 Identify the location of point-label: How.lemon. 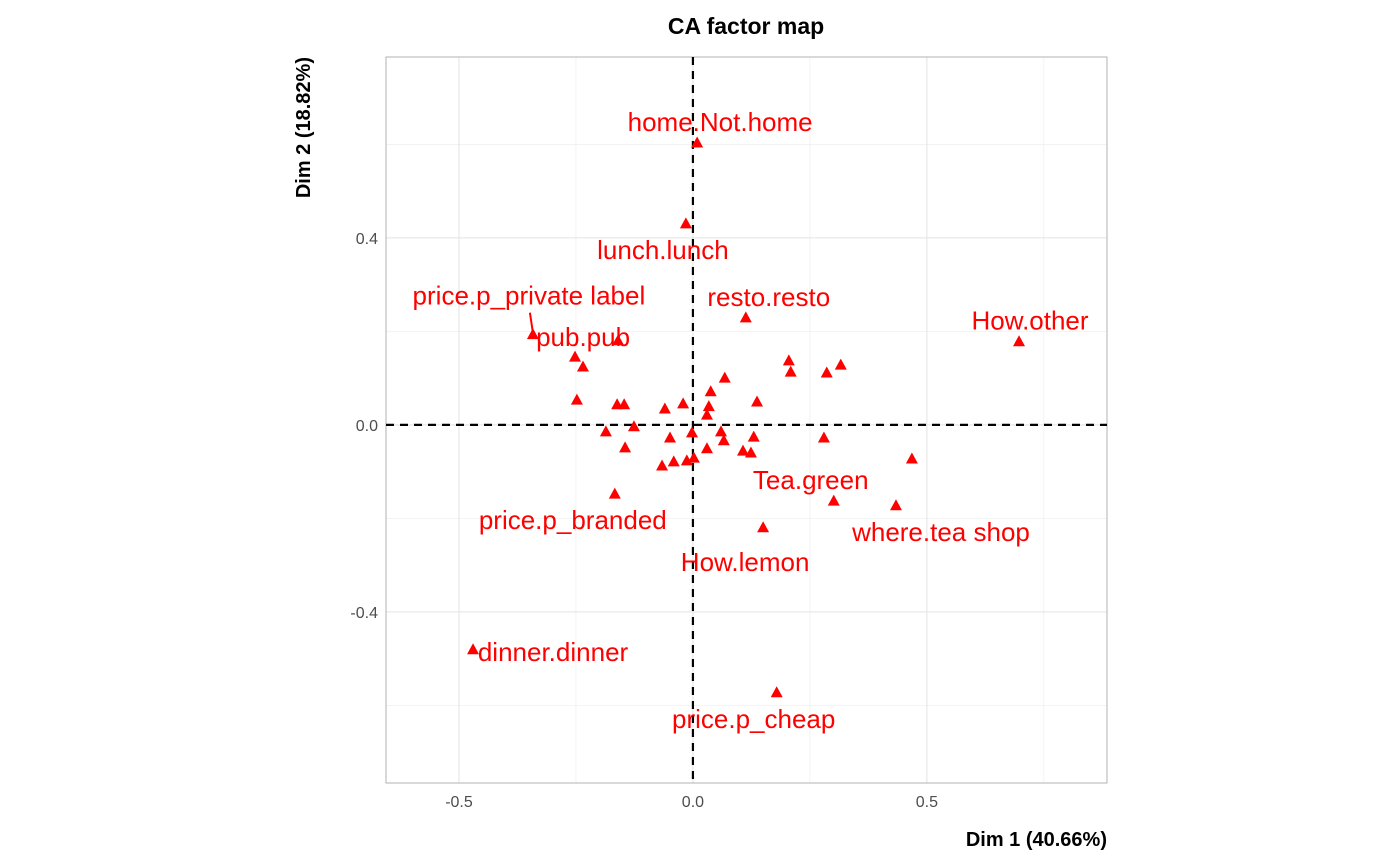
(745, 562).